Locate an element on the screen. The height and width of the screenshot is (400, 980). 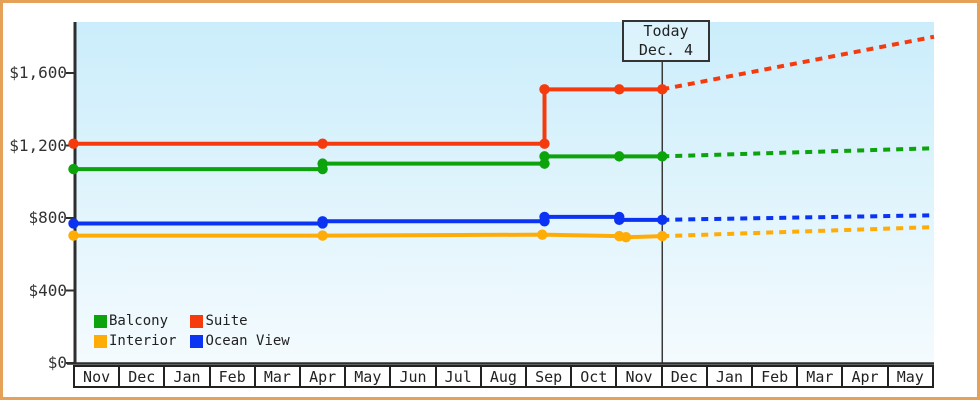
today-label-line1: Today is located at coordinates (666, 31).